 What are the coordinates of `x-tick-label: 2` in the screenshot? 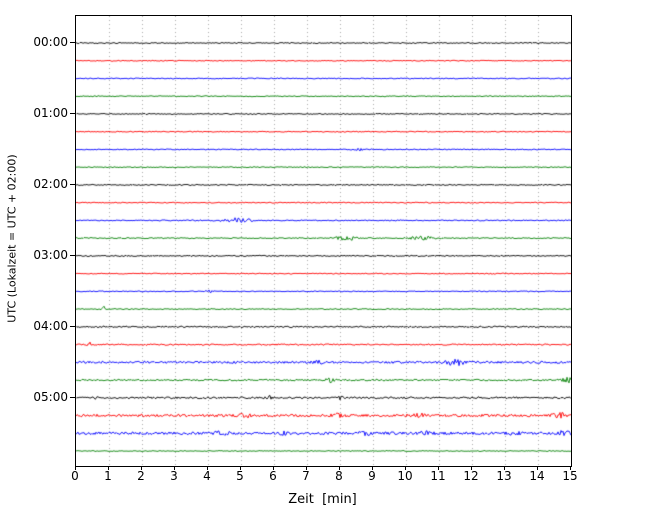 It's located at (141, 476).